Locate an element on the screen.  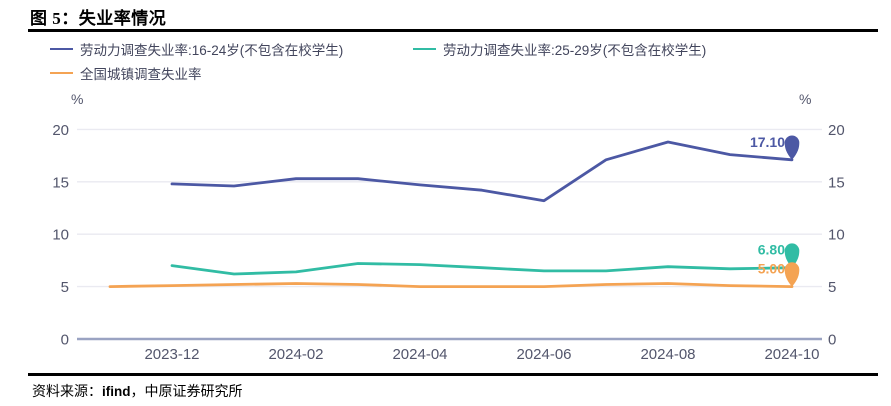
x-axis-tick-label: 2024-02 is located at coordinates (295, 354).